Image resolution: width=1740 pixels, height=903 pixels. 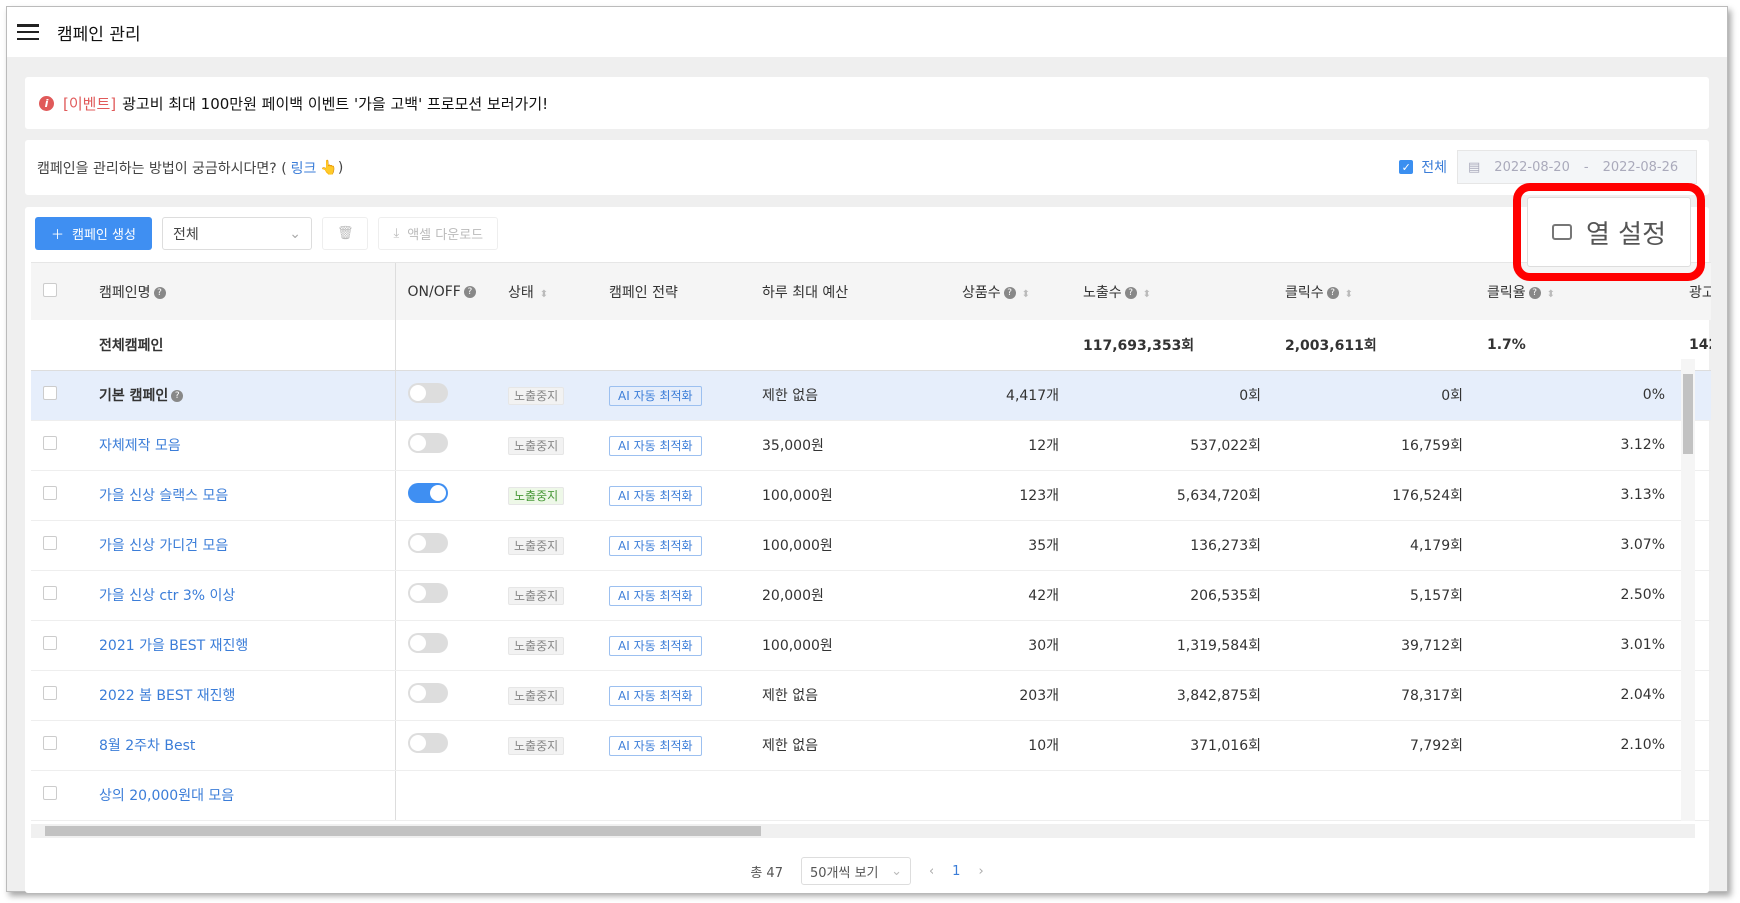 What do you see at coordinates (1576, 291) in the screenshot?
I see `col-ctr: 클릭율? ⬍` at bounding box center [1576, 291].